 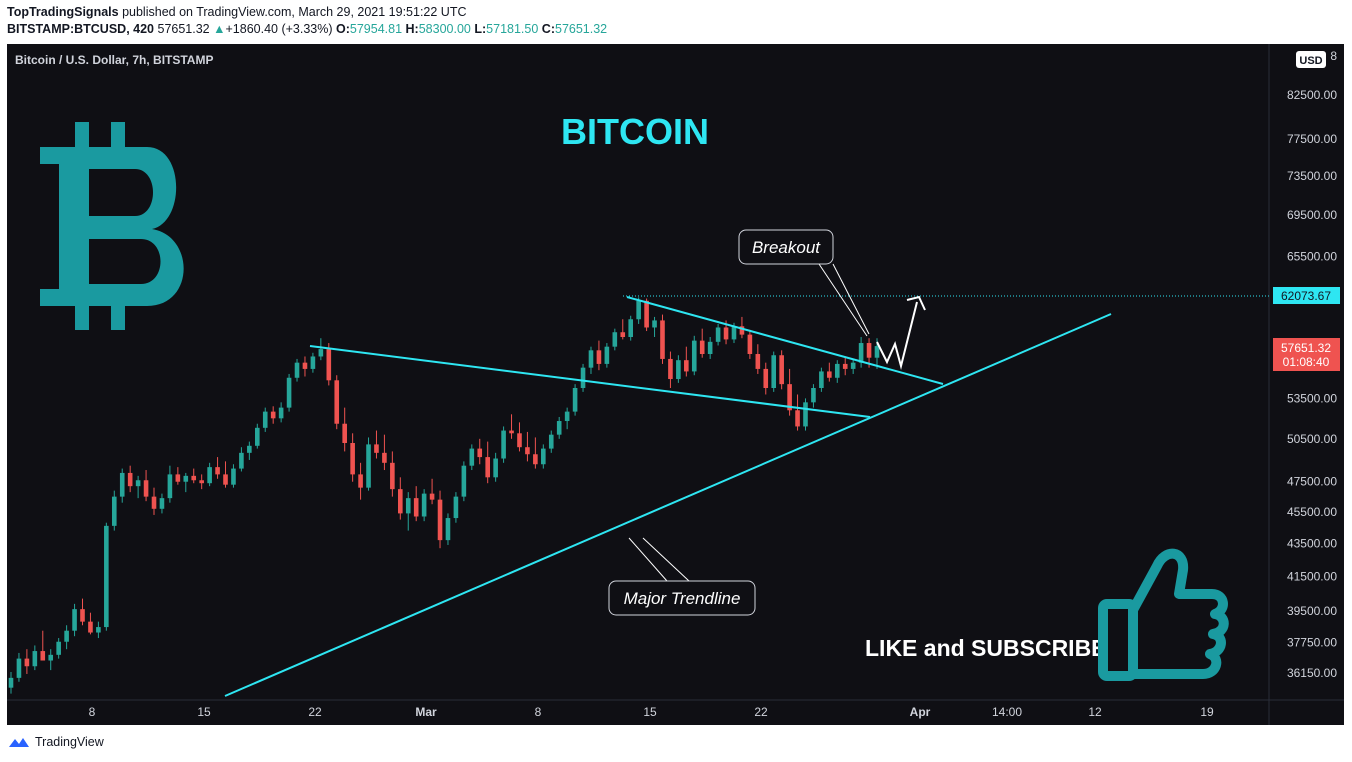 I want to click on time-tick-label: 8, so click(x=538, y=712).